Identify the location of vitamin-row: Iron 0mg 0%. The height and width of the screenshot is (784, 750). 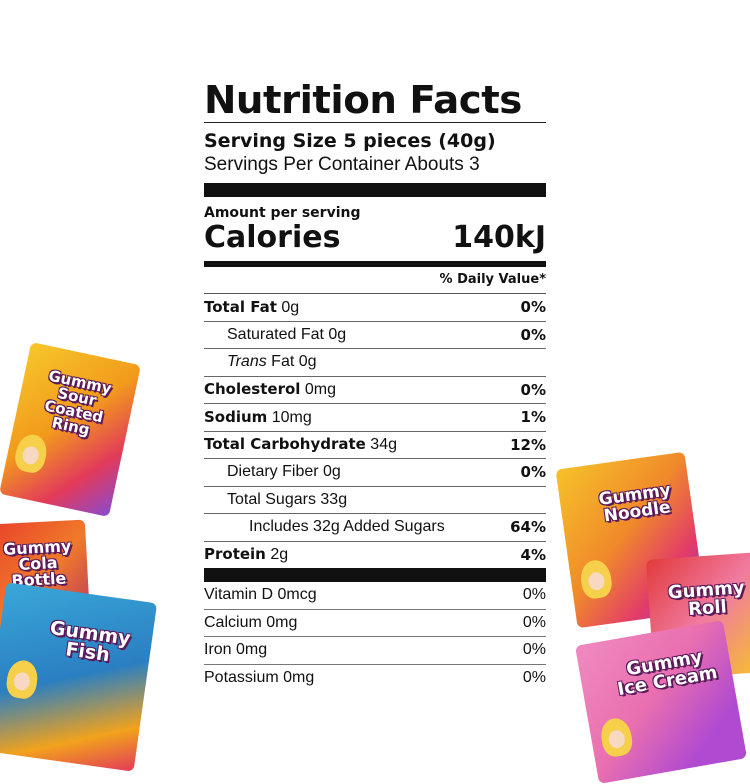
(375, 651).